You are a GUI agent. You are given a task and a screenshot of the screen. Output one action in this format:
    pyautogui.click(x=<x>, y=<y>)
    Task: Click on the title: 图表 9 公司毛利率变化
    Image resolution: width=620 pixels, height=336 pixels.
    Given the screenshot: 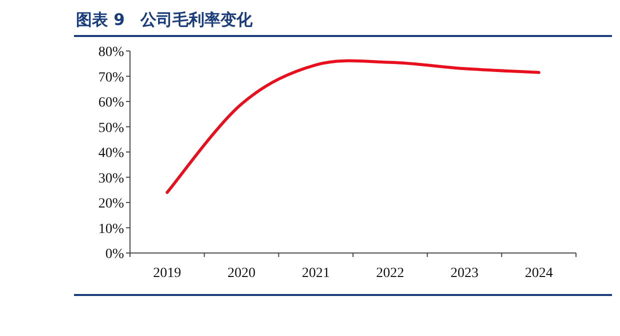 What is the action you would take?
    pyautogui.click(x=164, y=19)
    